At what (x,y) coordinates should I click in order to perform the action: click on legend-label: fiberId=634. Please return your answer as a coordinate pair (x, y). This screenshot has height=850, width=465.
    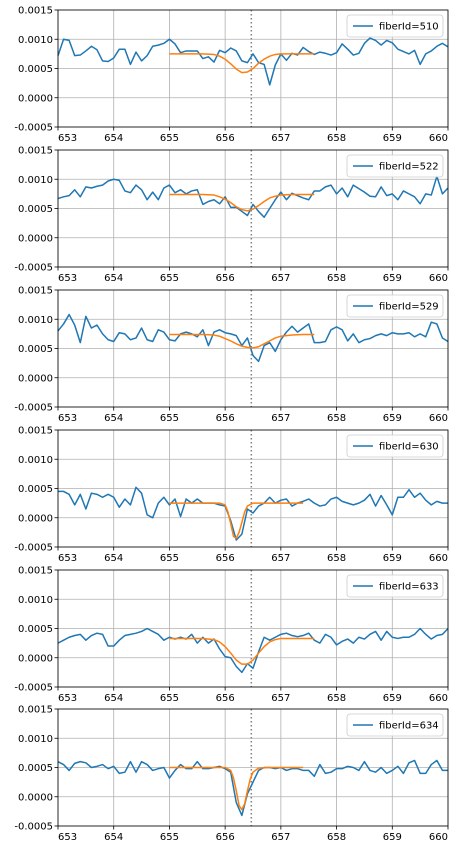
    Looking at the image, I should click on (409, 726).